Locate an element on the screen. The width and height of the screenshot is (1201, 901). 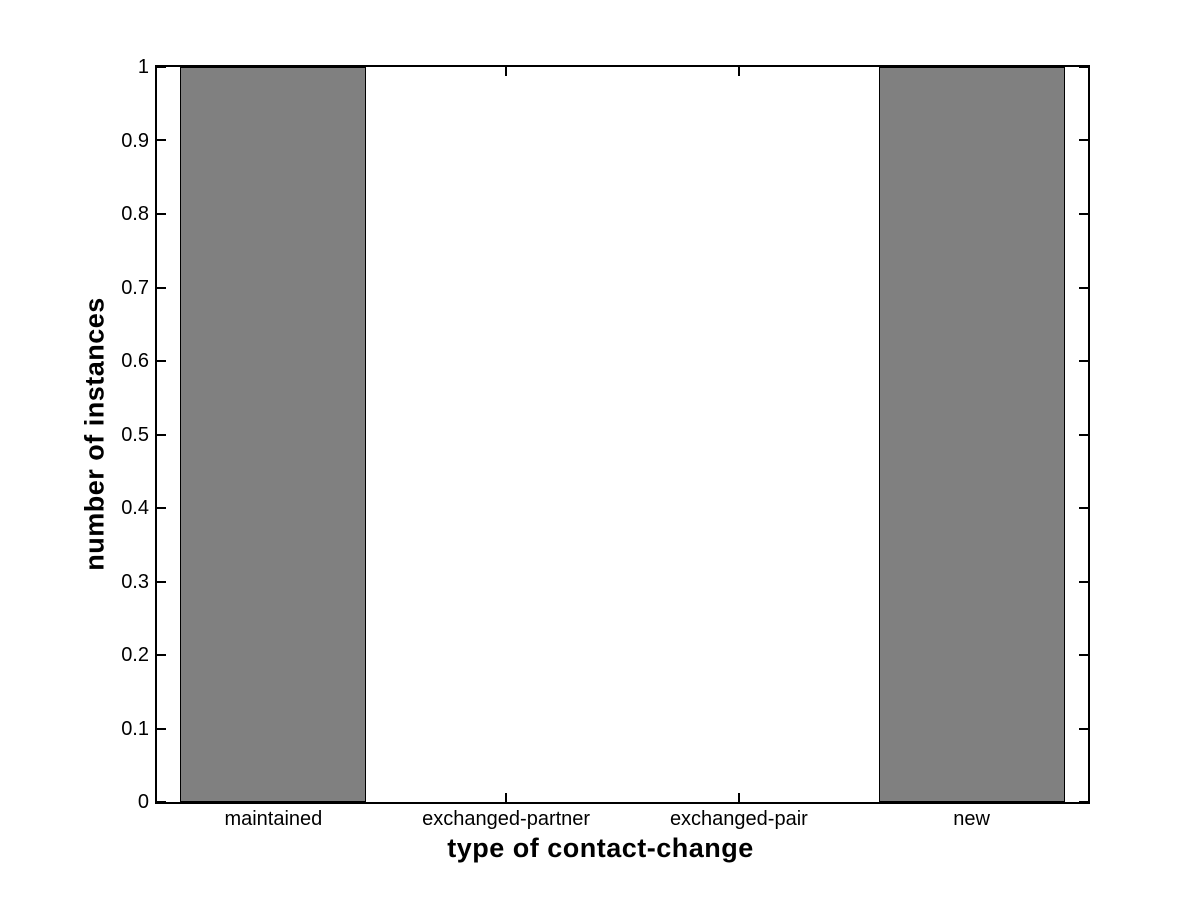
x-tick-label: maintained is located at coordinates (273, 819).